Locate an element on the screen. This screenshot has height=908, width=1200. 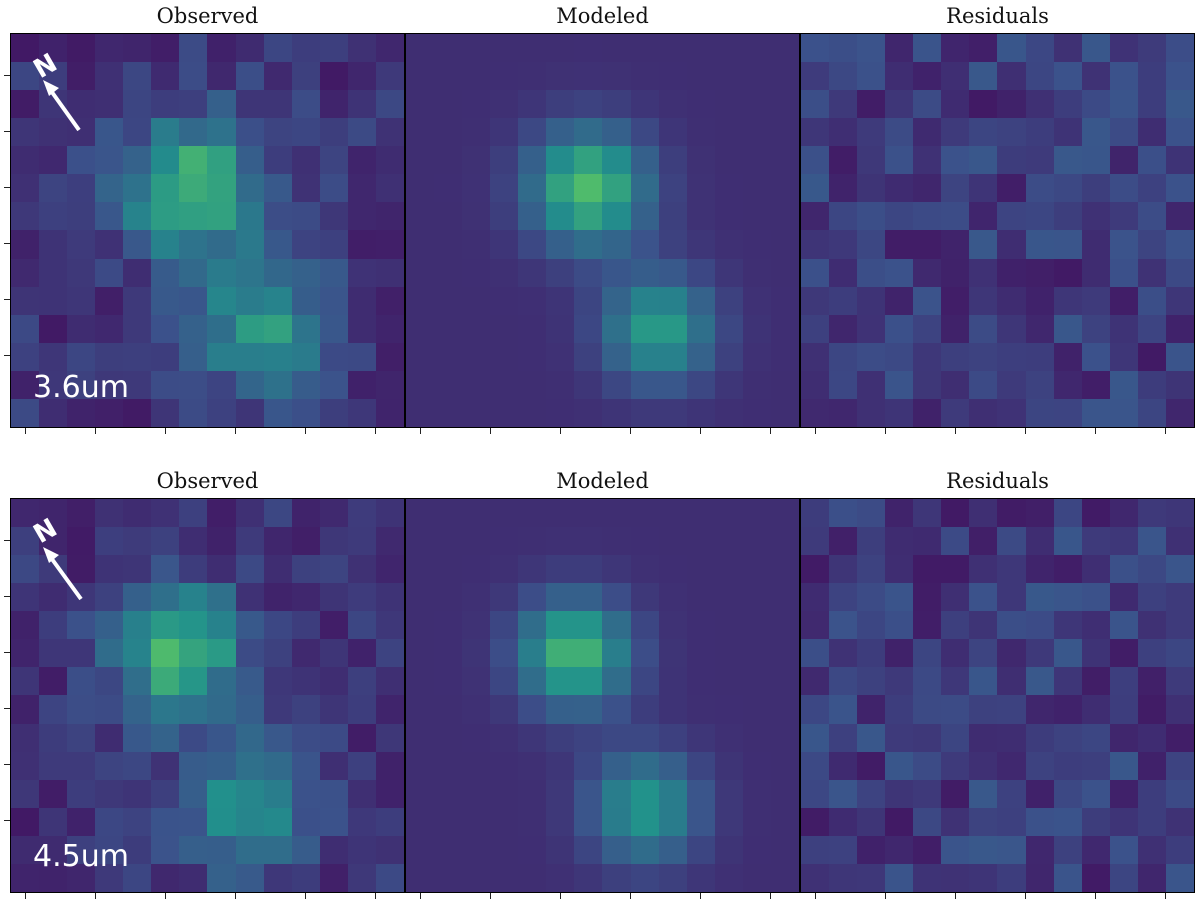
band-label-3-6um: 3.6um is located at coordinates (81, 387).